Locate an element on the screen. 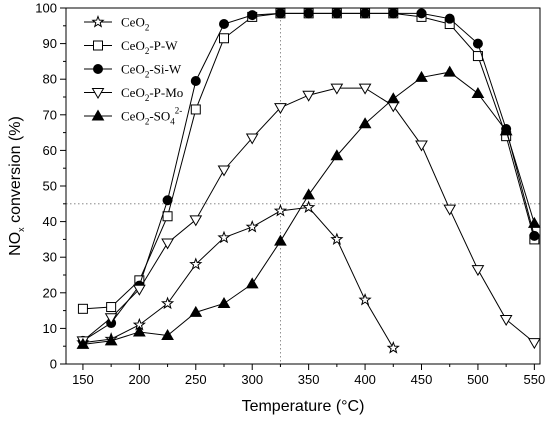 The height and width of the screenshot is (429, 550). y-tick-label: 0 is located at coordinates (53, 364).